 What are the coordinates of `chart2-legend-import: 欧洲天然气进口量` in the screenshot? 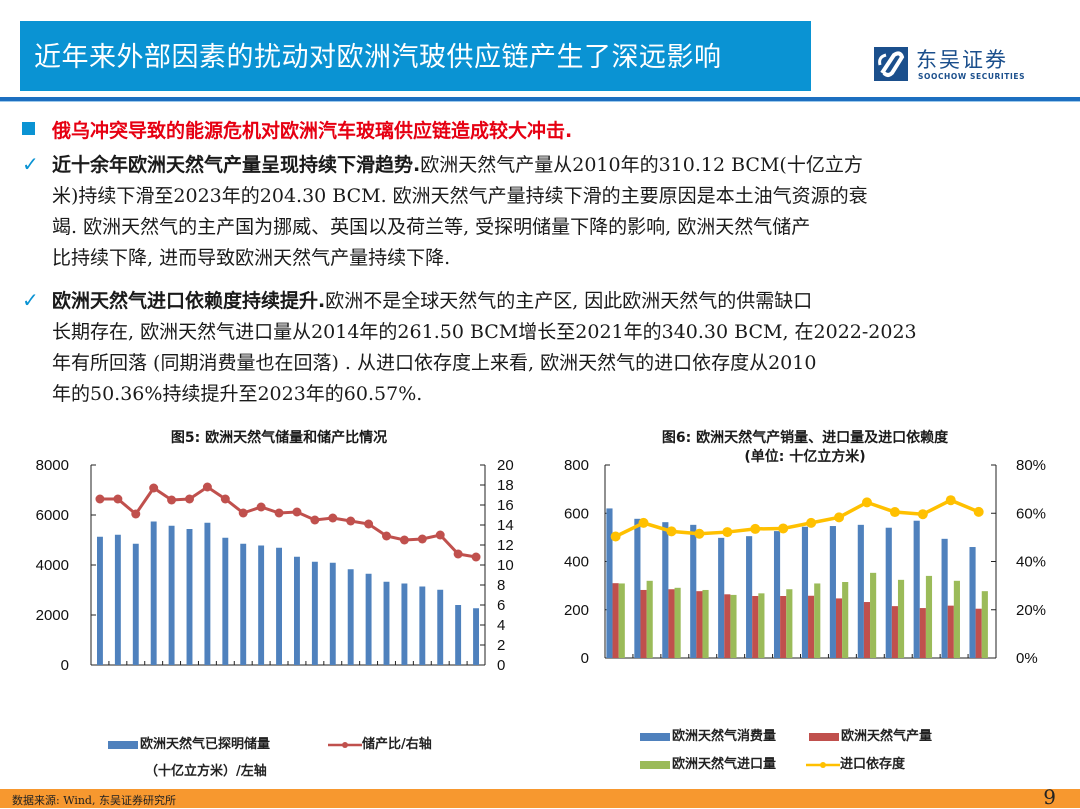 It's located at (708, 762).